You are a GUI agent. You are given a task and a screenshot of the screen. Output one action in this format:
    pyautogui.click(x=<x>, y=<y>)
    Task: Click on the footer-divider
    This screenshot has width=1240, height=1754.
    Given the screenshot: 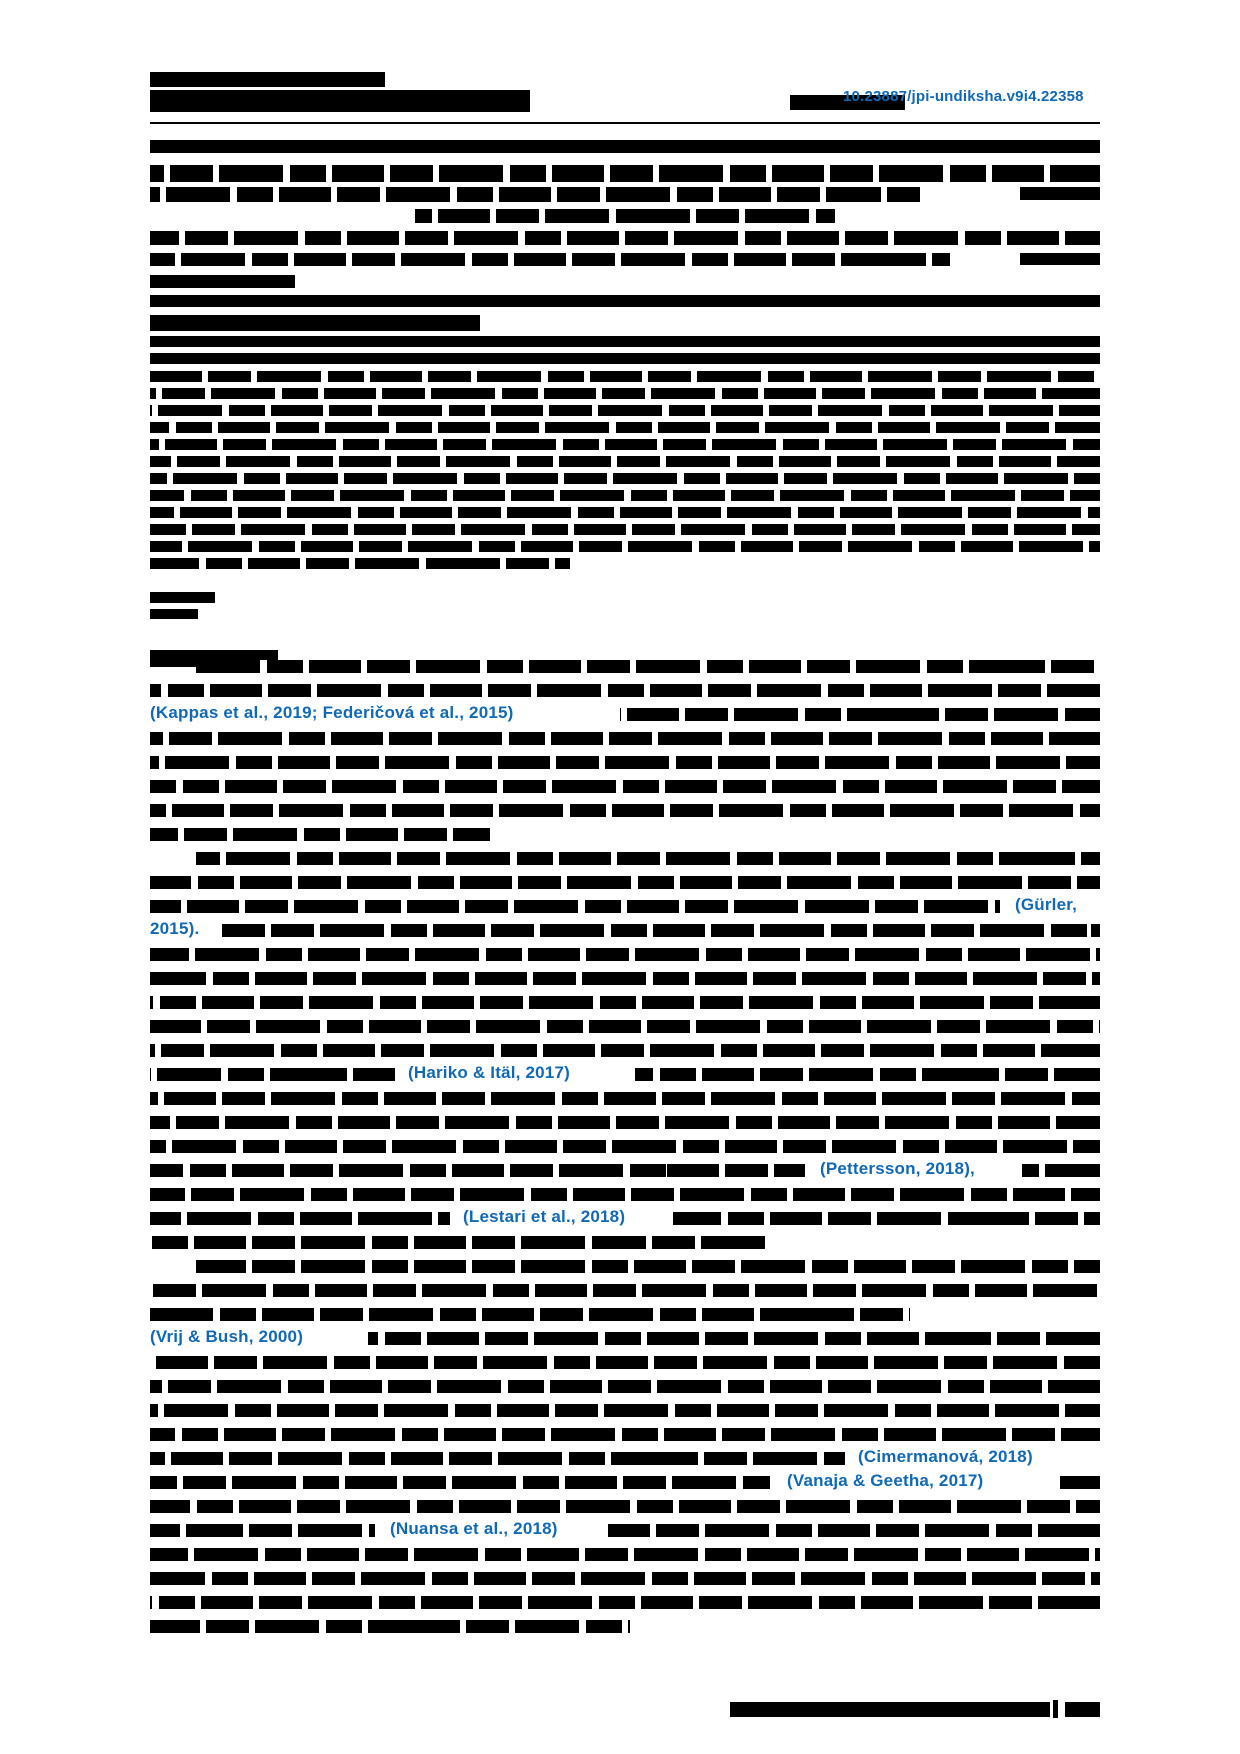 What is the action you would take?
    pyautogui.click(x=1055, y=1709)
    